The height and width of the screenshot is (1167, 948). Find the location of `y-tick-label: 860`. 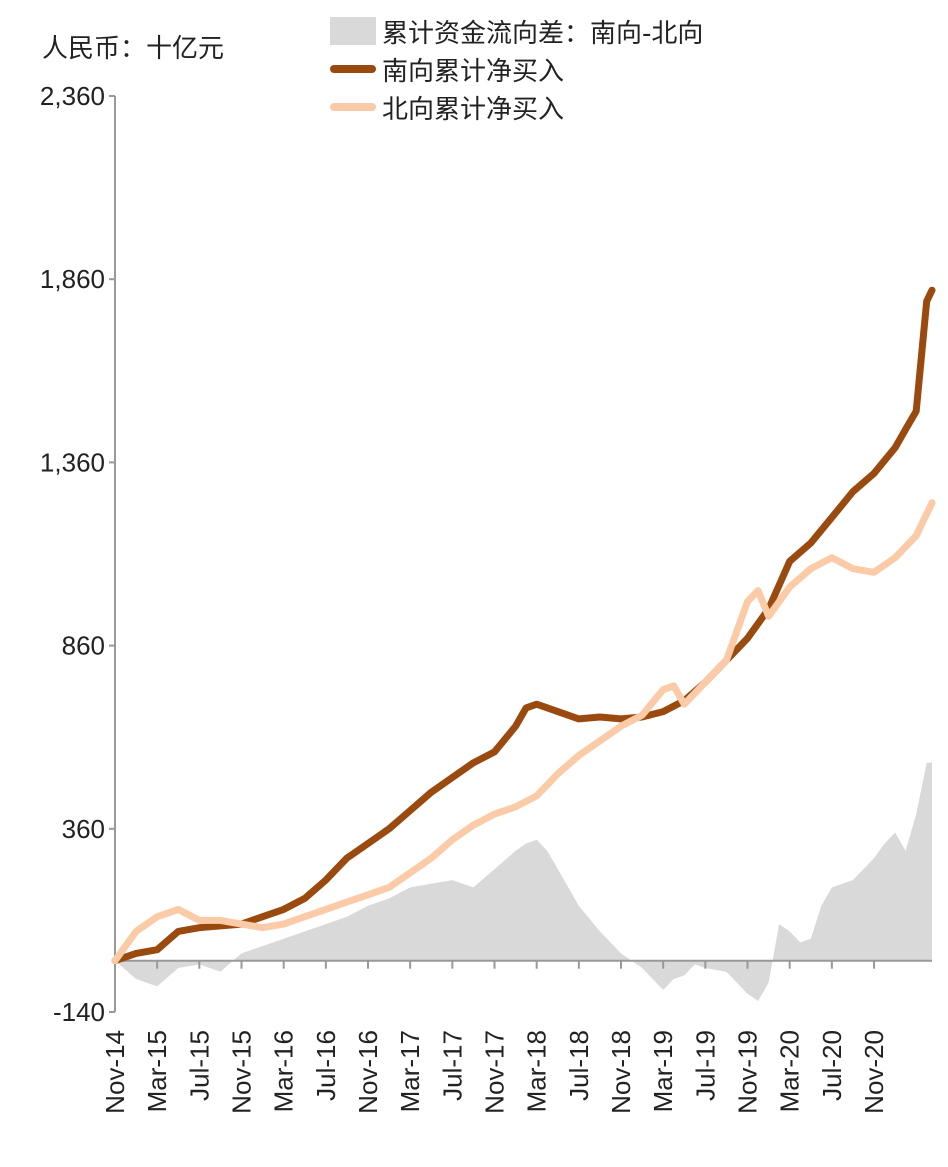

y-tick-label: 860 is located at coordinates (83, 646).